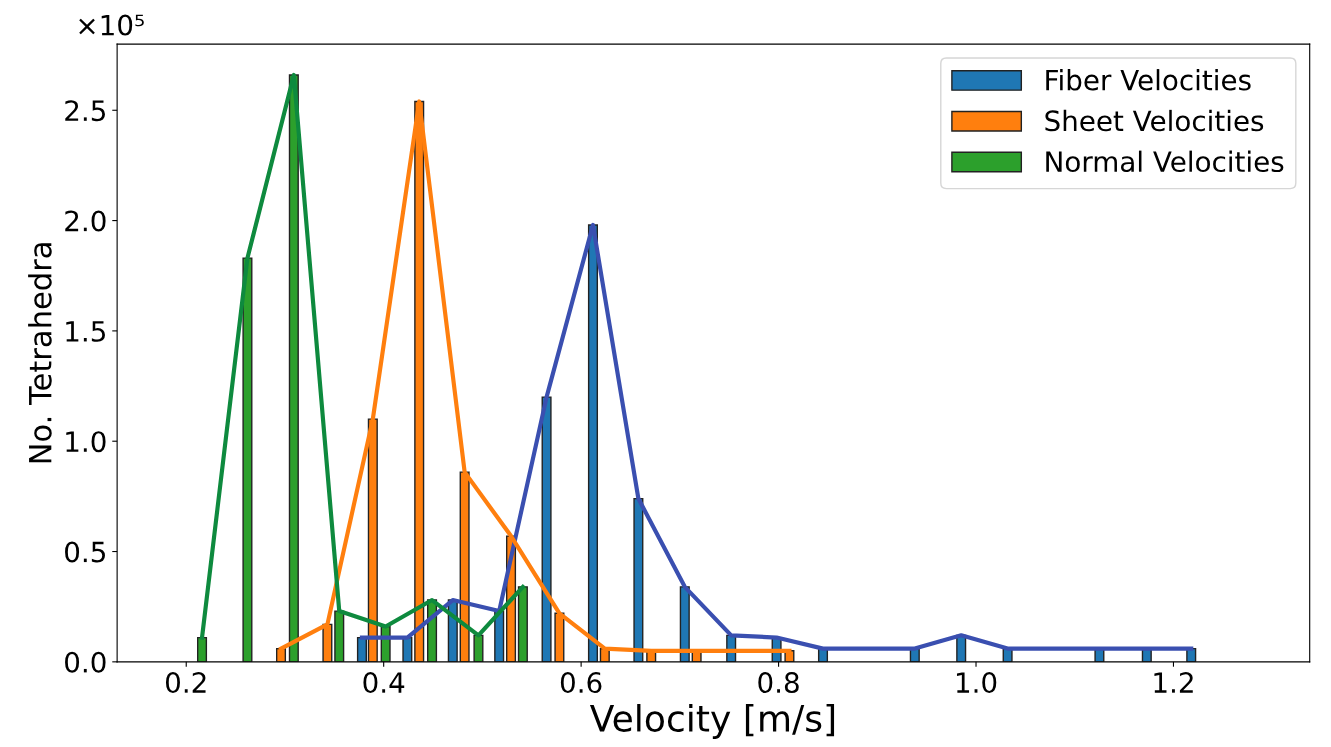 This screenshot has width=1331, height=747. What do you see at coordinates (1173, 682) in the screenshot?
I see `x-tick-label: 1.2` at bounding box center [1173, 682].